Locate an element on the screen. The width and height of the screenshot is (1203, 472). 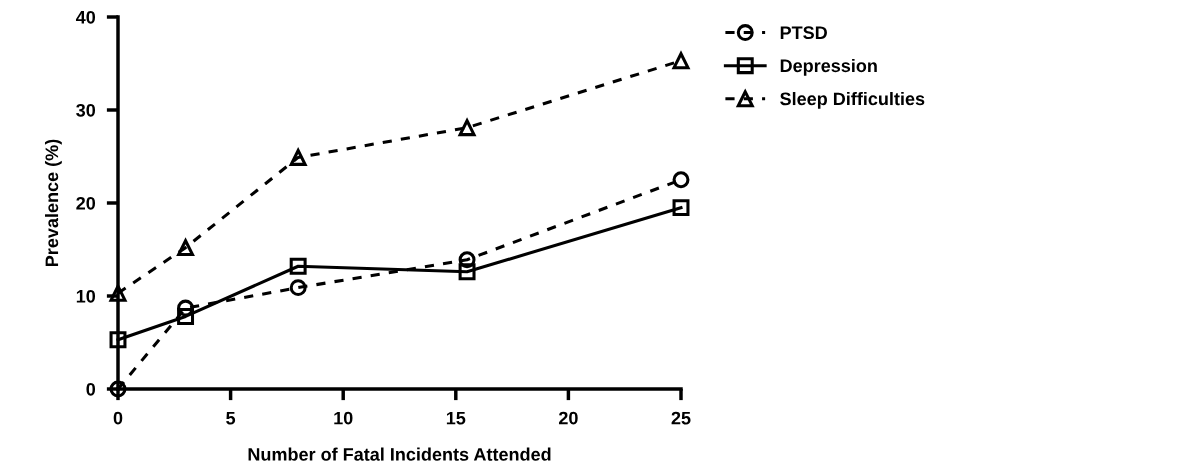
legend-label: Depression is located at coordinates (828, 67).